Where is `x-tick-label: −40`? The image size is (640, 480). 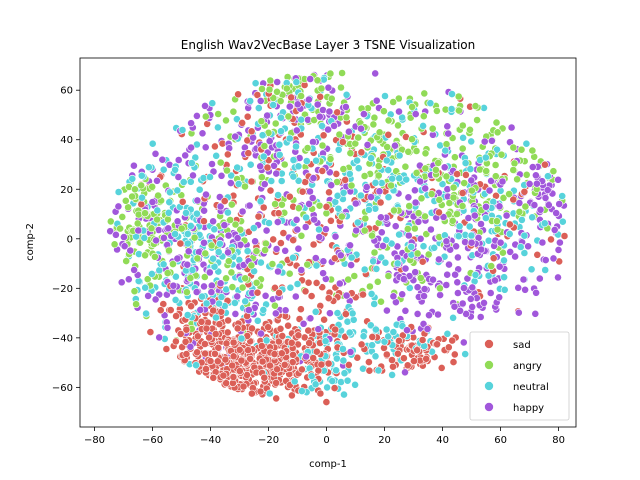
x-tick-label: −40 is located at coordinates (210, 440).